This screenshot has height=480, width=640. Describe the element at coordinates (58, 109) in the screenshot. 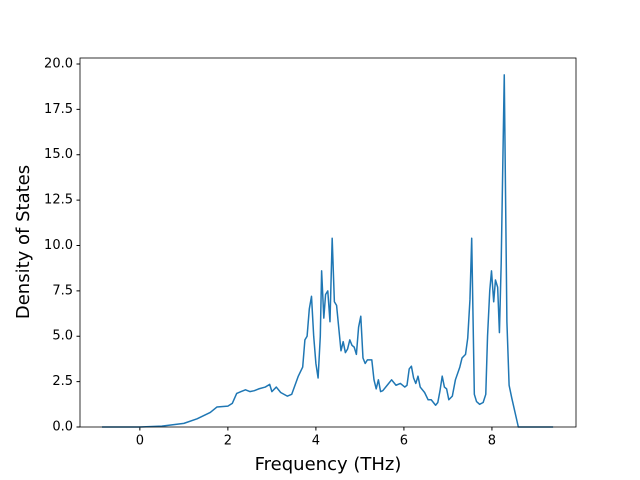

I see `y-tick-label: 17.5` at that location.